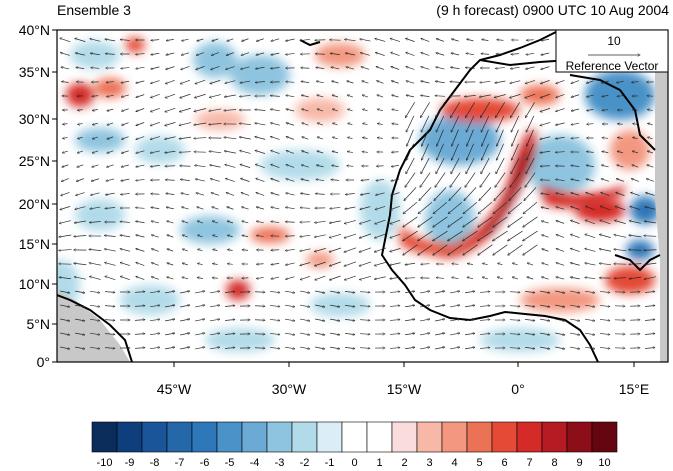 This screenshot has height=471, width=673. I want to click on colorbar-label: 8, so click(554, 463).